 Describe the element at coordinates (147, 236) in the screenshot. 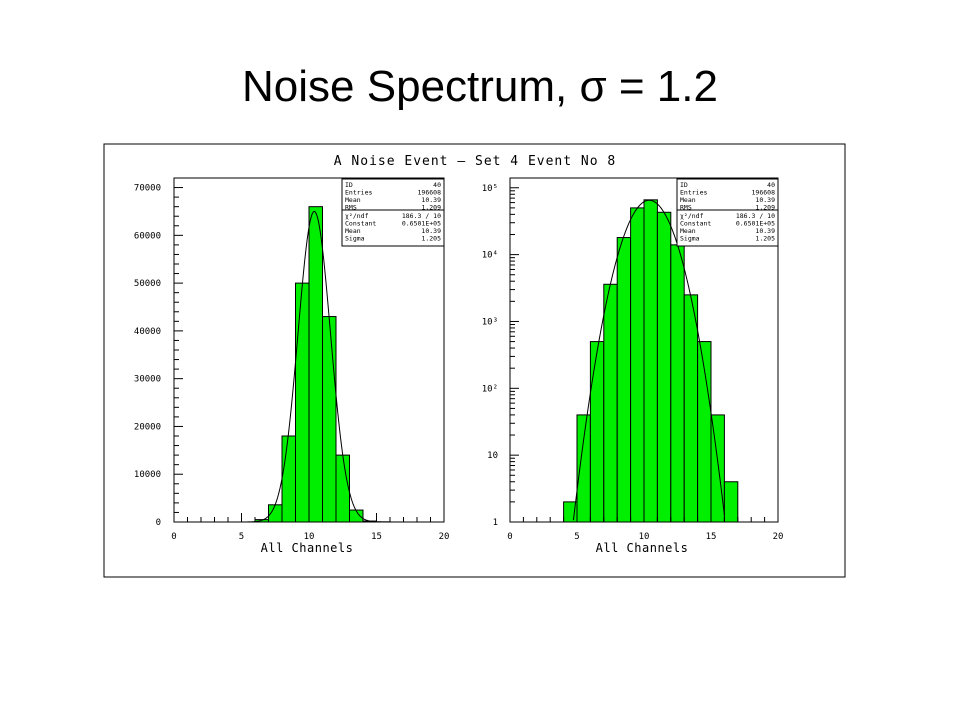

I see `y-tick-label: 60000` at that location.